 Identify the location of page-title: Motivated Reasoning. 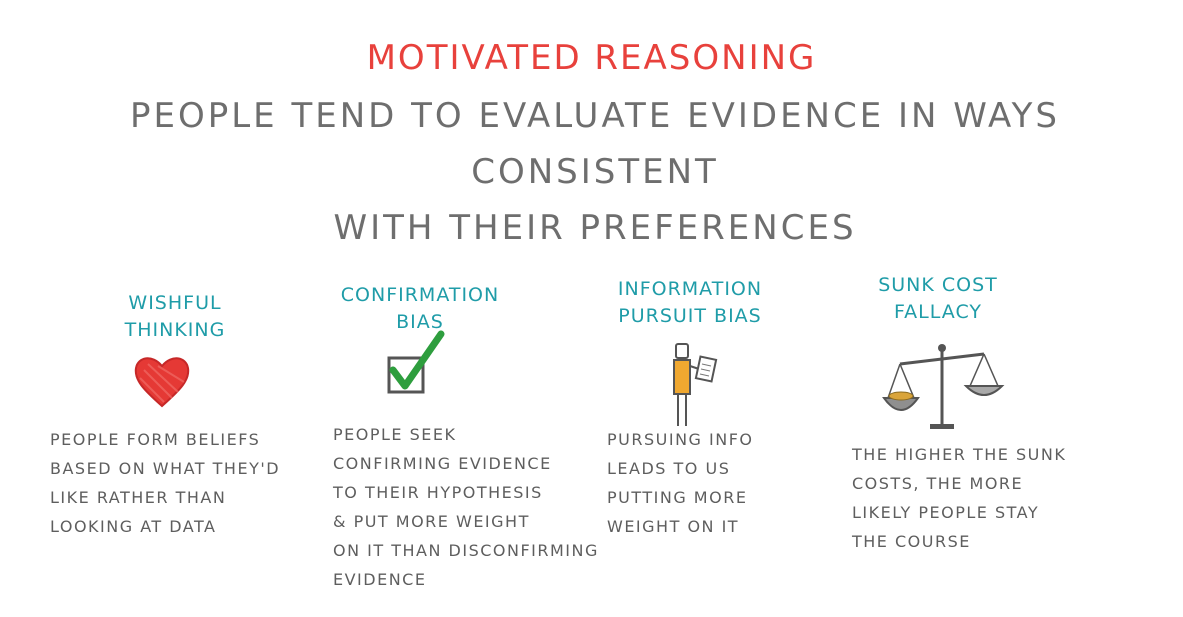
(591, 58).